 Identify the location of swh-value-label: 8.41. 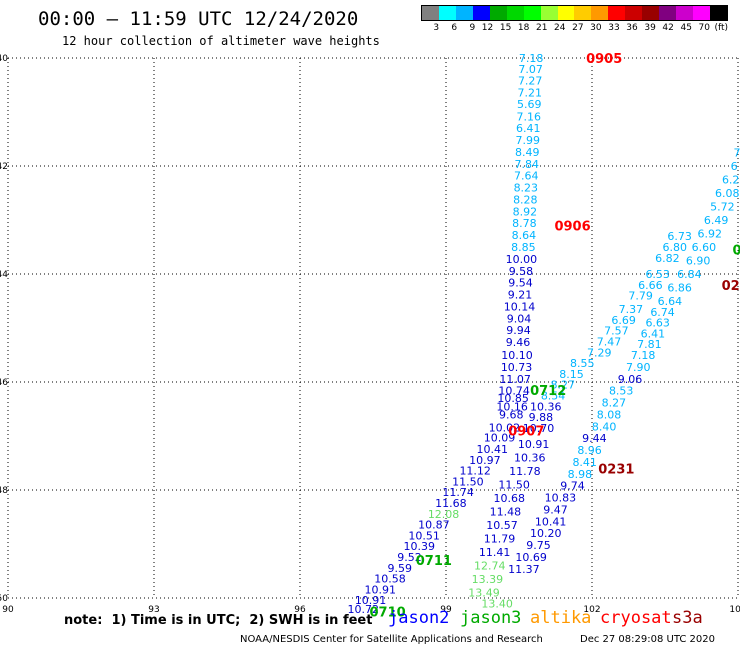
(584, 462).